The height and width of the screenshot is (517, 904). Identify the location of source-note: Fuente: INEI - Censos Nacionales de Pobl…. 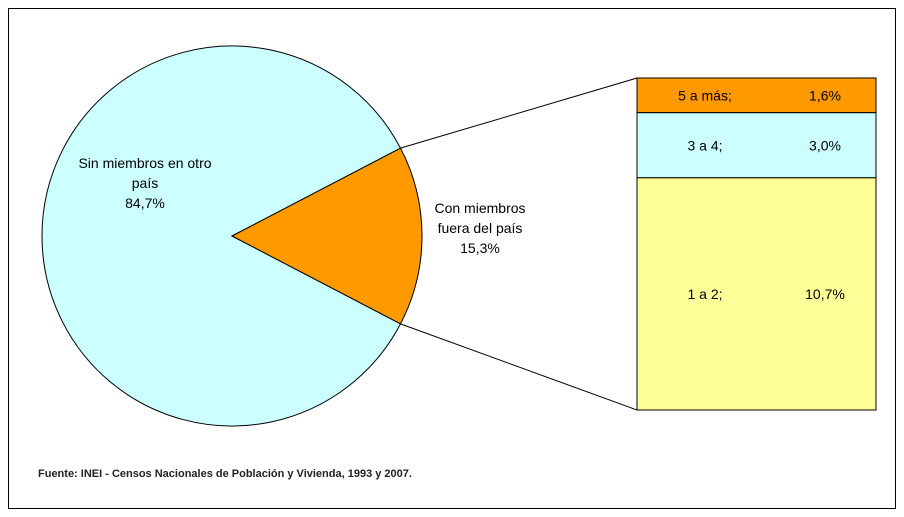
(225, 474).